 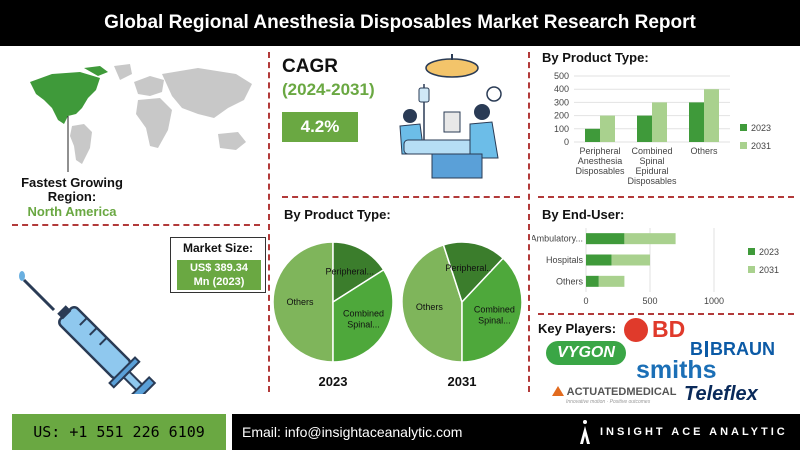 I want to click on footer-brand: INSIGHT ACE ANALYTIC, so click(x=694, y=432).